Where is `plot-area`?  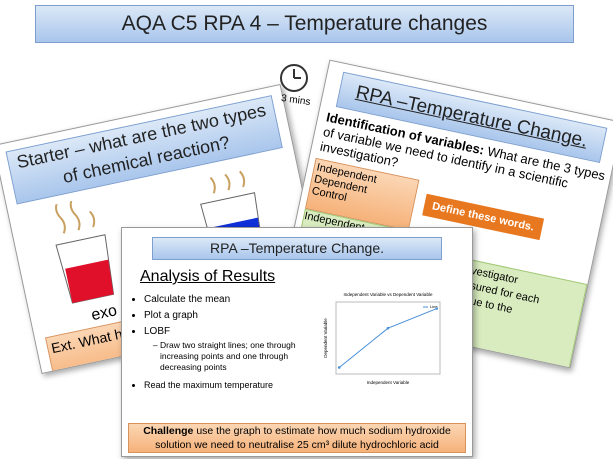 plot-area is located at coordinates (388, 338).